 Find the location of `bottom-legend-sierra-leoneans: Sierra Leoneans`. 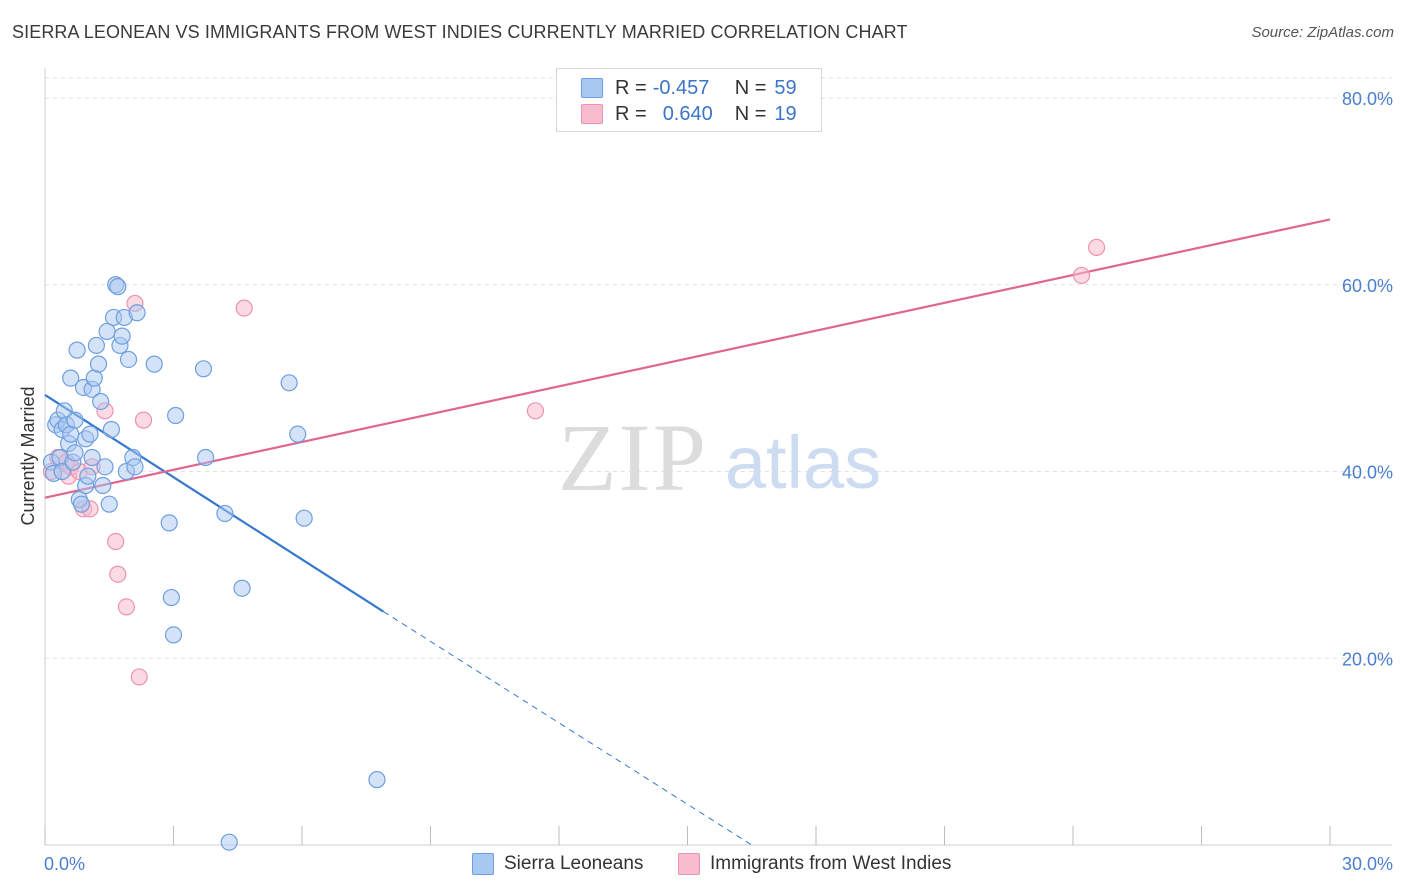

bottom-legend-sierra-leoneans: Sierra Leoneans is located at coordinates (557, 864).